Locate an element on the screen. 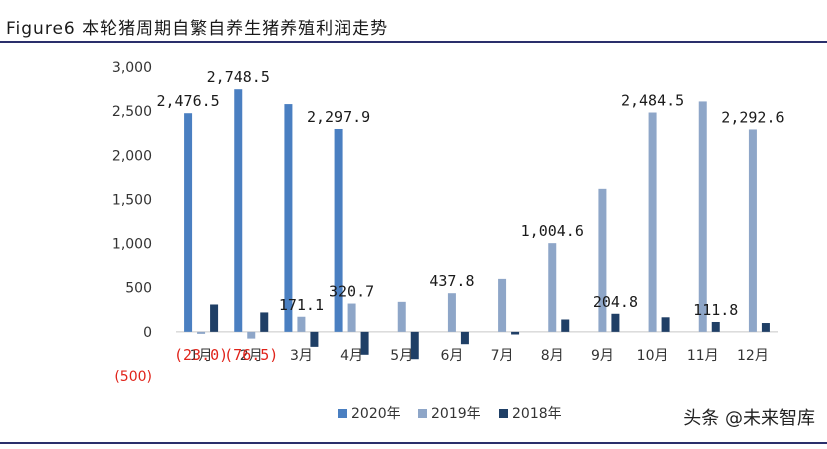  y-tick-label: 0 is located at coordinates (147, 333).